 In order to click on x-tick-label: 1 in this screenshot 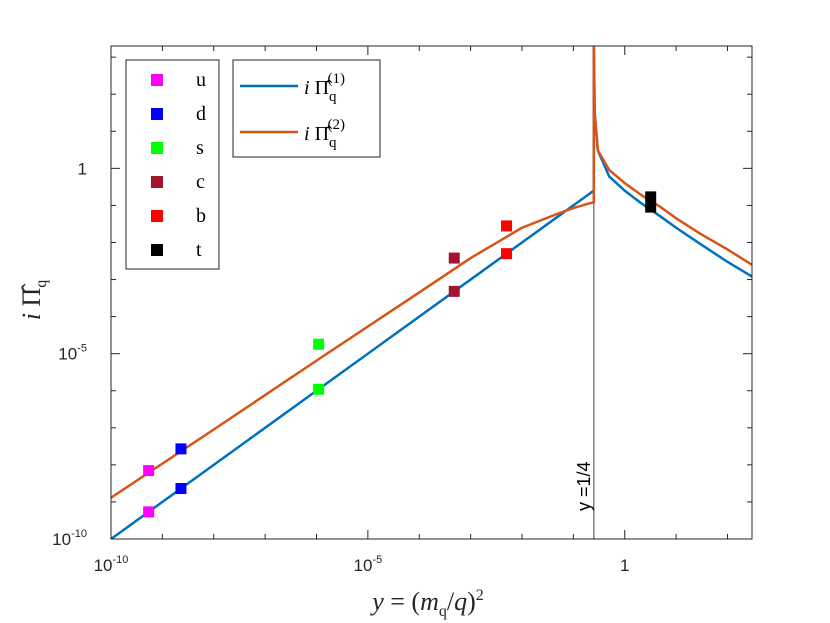, I will do `click(624, 565)`.